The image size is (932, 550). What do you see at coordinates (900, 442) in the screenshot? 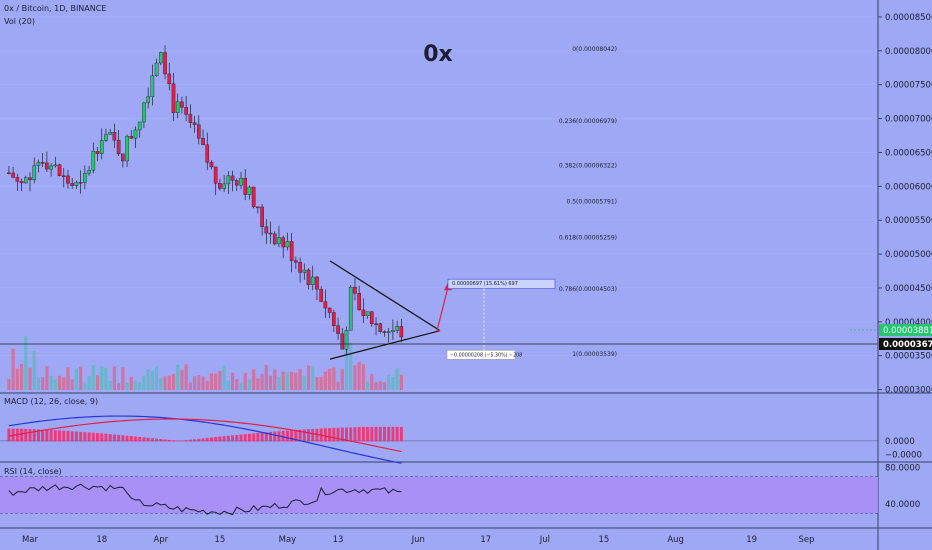
I see `macd-tick-label: 0.0000` at bounding box center [900, 442].